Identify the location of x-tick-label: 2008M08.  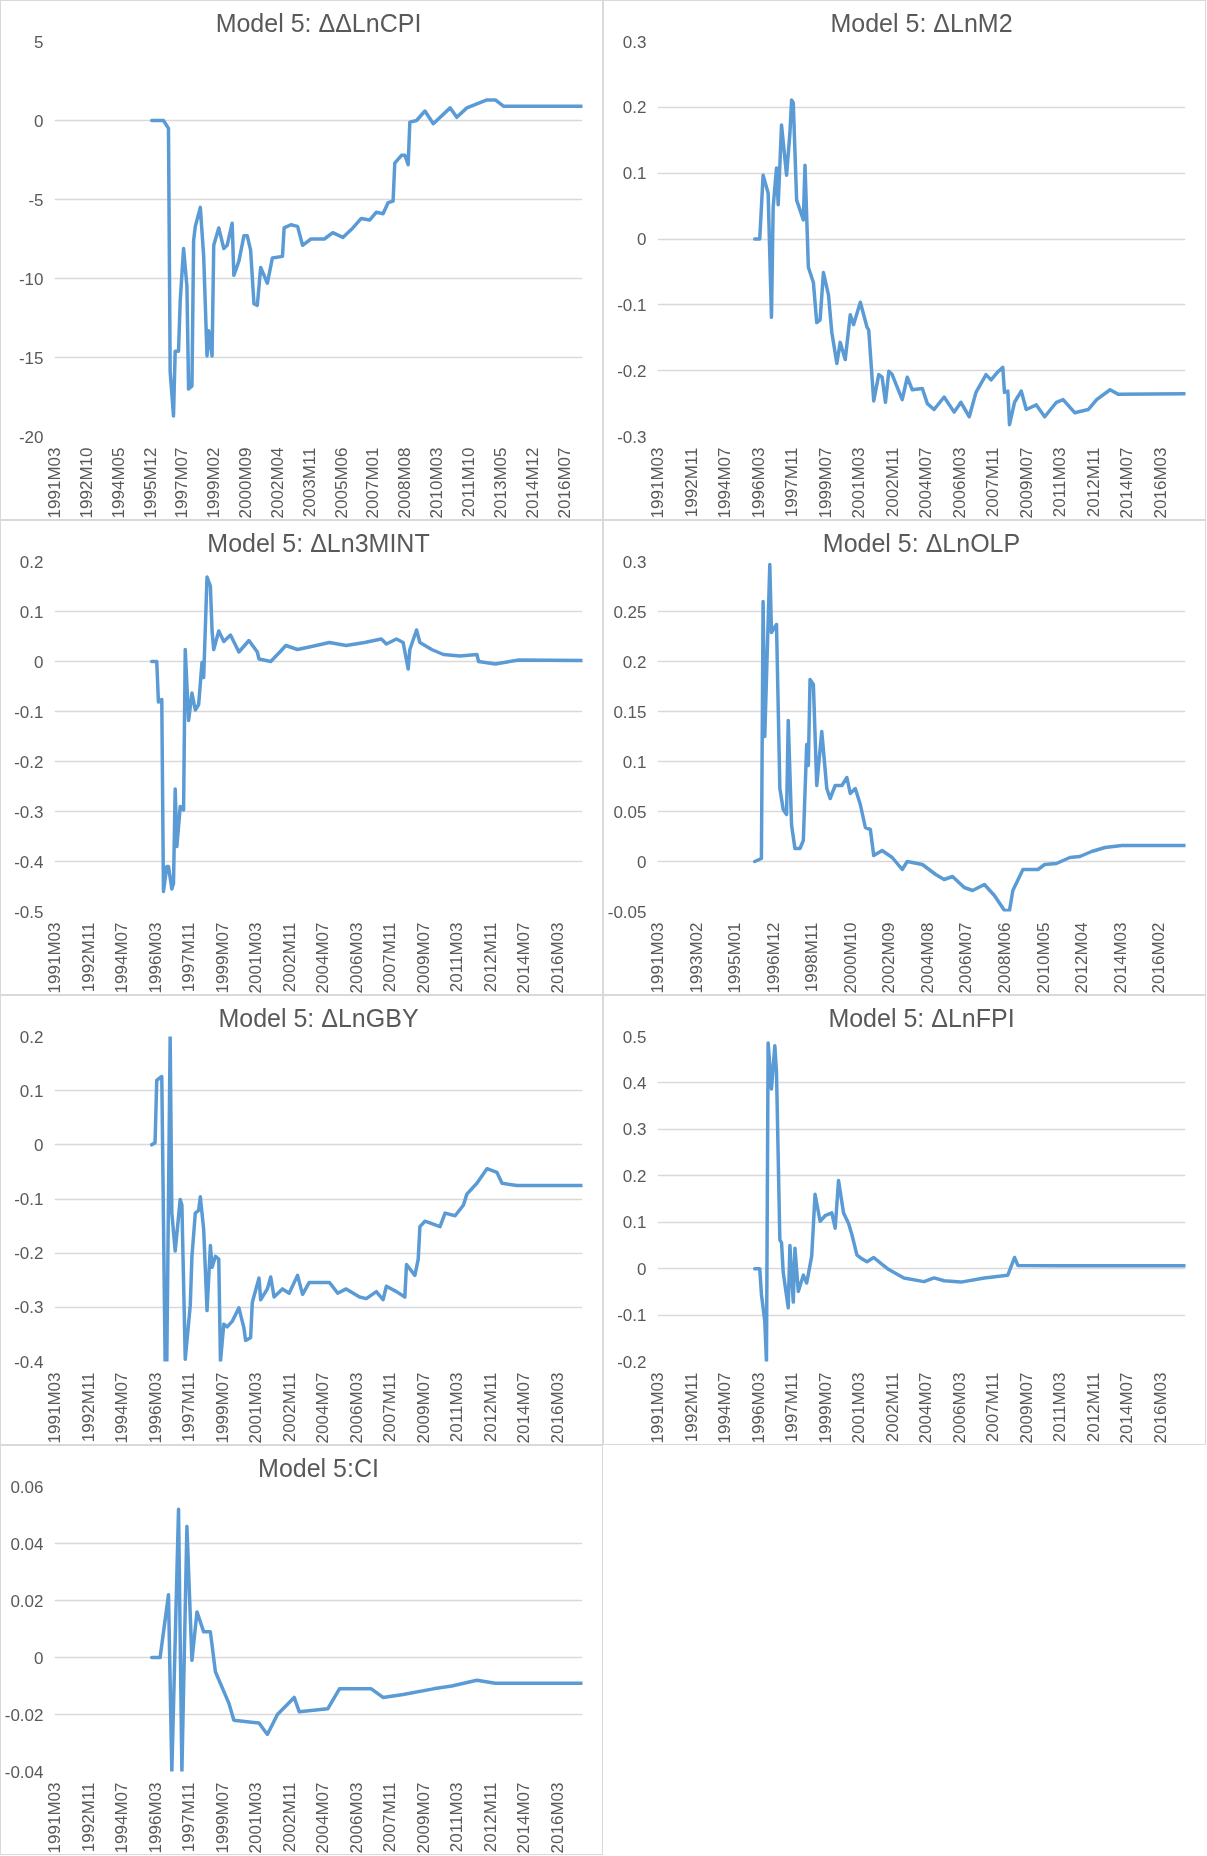
(405, 483).